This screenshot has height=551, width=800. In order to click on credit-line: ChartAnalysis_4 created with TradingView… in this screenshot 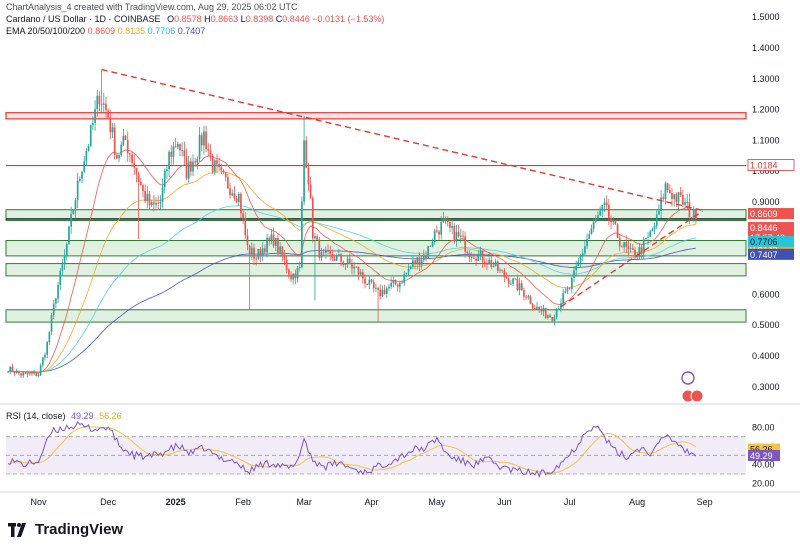, I will do `click(152, 7)`.